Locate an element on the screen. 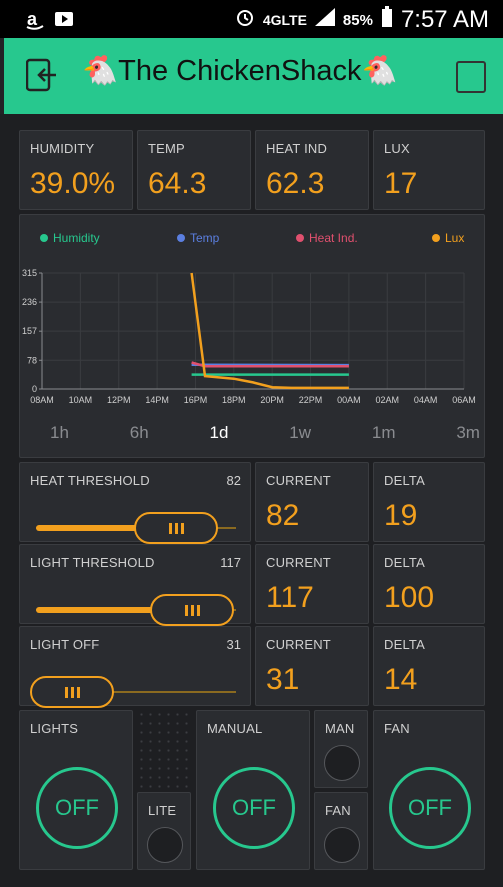  status-bar: a 4GLTE 85% 7:57 AM is located at coordinates (251, 19).